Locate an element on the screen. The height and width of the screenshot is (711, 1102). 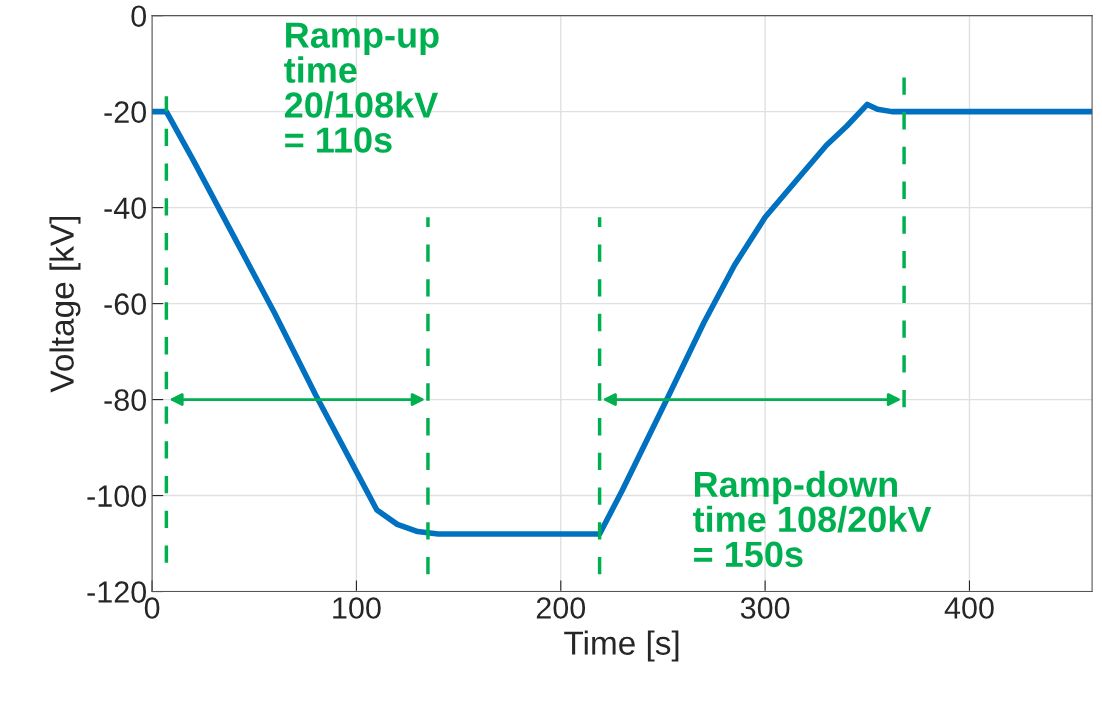
annotation: Ramp-down time 108/20kV = 150s is located at coordinates (812, 519).